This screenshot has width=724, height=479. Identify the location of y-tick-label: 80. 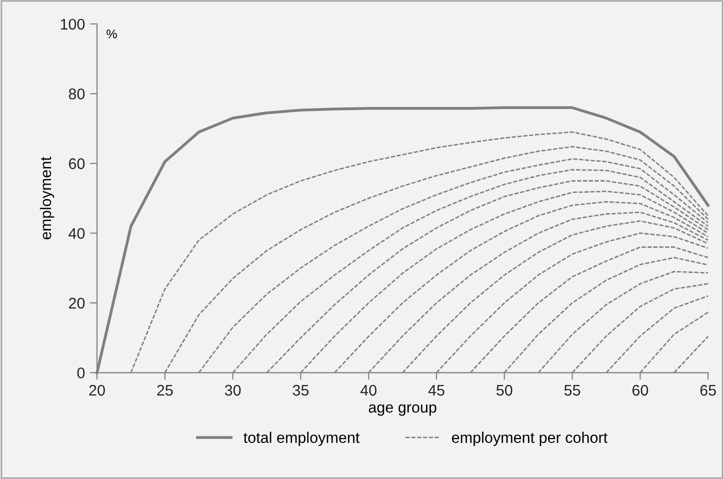
(76, 94).